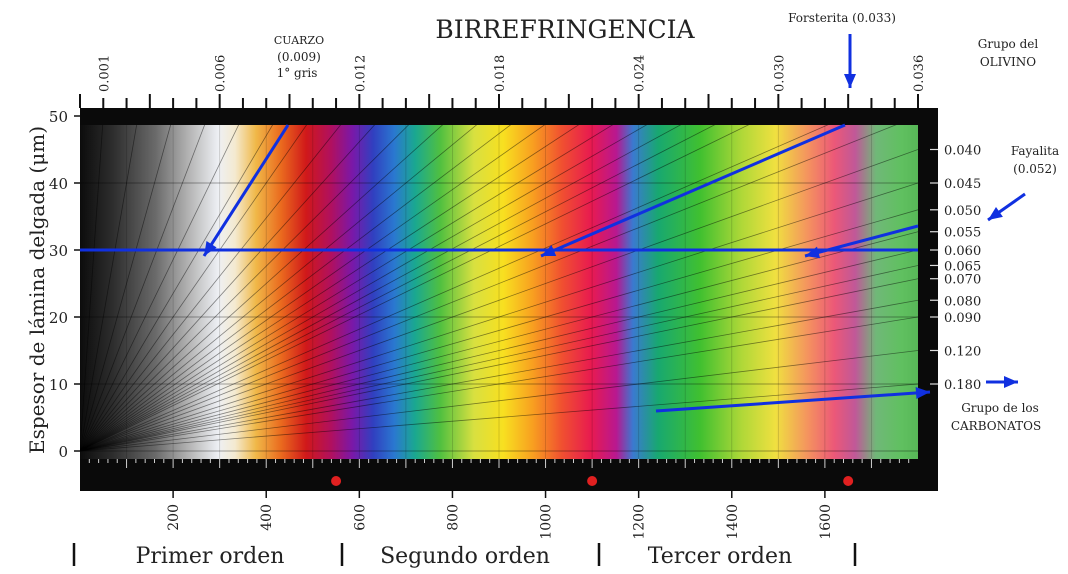  Describe the element at coordinates (842, 18) in the screenshot. I see `forsterite-label: Forsterita (0.033)` at that location.